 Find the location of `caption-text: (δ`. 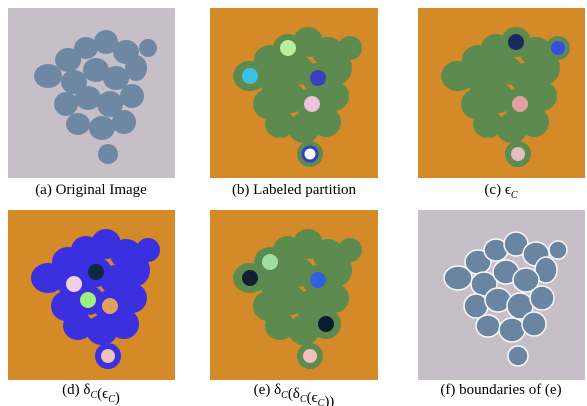

caption-text: (δ is located at coordinates (294, 394).